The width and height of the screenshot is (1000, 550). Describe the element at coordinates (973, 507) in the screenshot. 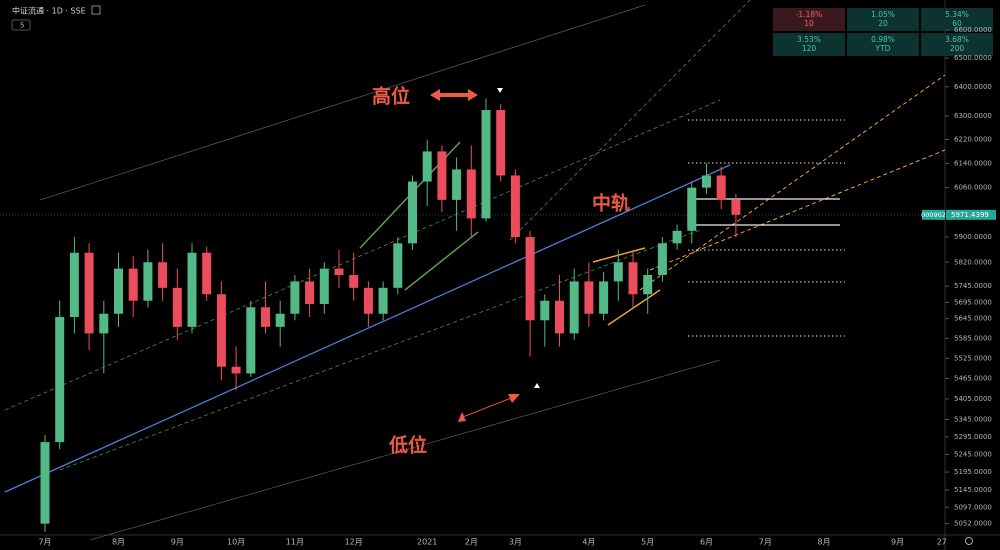

I see `y-tick-label: 5097.0000` at that location.